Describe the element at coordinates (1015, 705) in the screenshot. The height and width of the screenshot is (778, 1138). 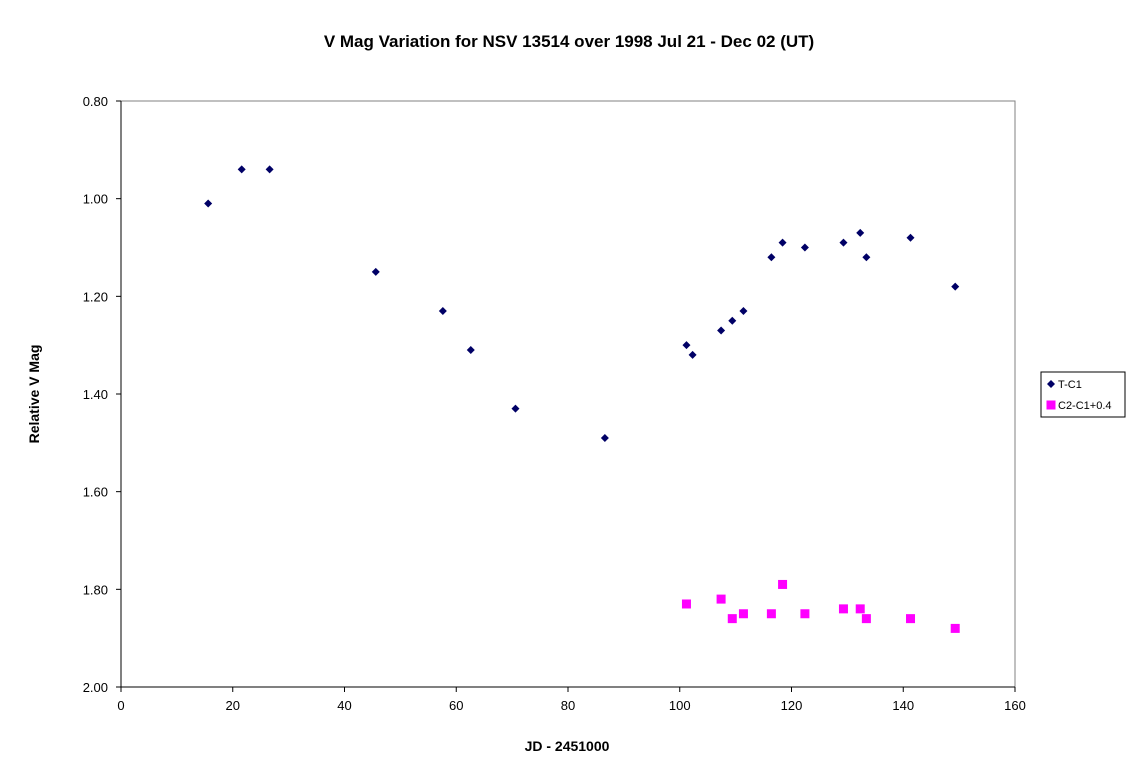
I see `x-tick-label: 160` at that location.